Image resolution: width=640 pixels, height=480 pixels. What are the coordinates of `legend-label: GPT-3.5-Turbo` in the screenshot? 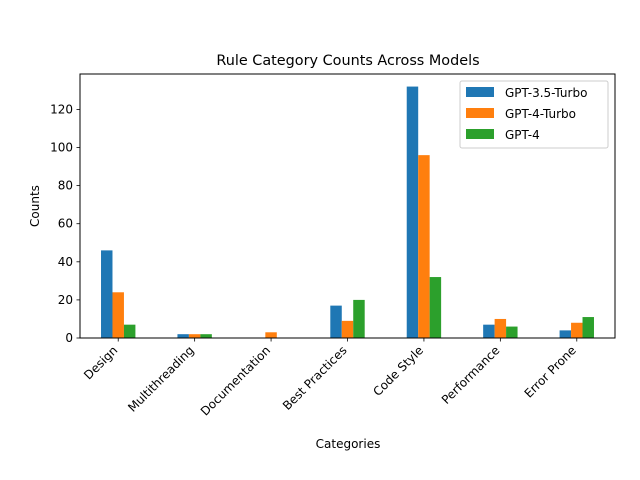 It's located at (546, 93).